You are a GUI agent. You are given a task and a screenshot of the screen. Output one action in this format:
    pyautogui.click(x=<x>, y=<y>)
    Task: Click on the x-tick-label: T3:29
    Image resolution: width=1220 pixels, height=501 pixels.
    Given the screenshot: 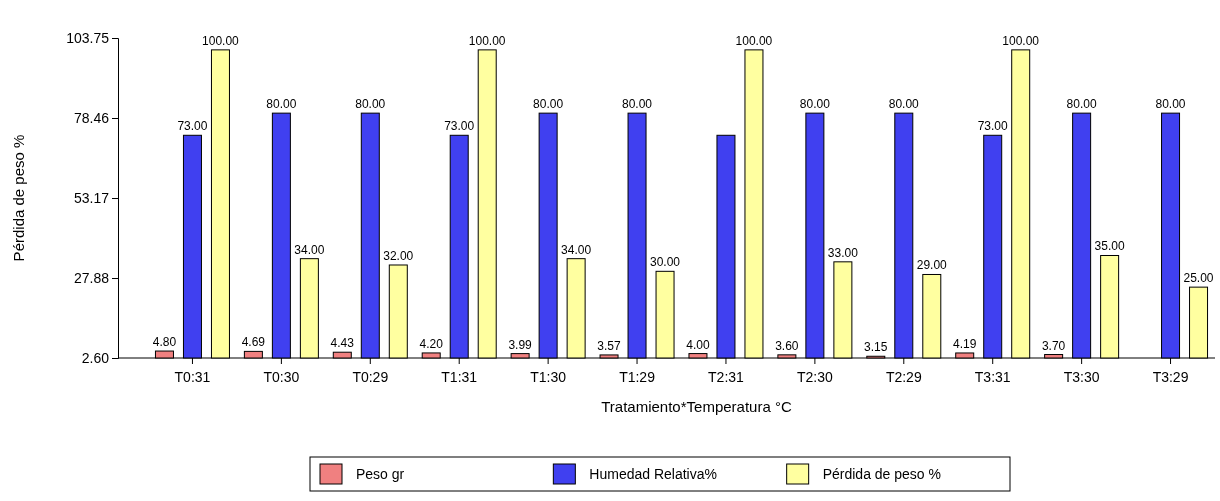 What is the action you would take?
    pyautogui.click(x=1170, y=377)
    